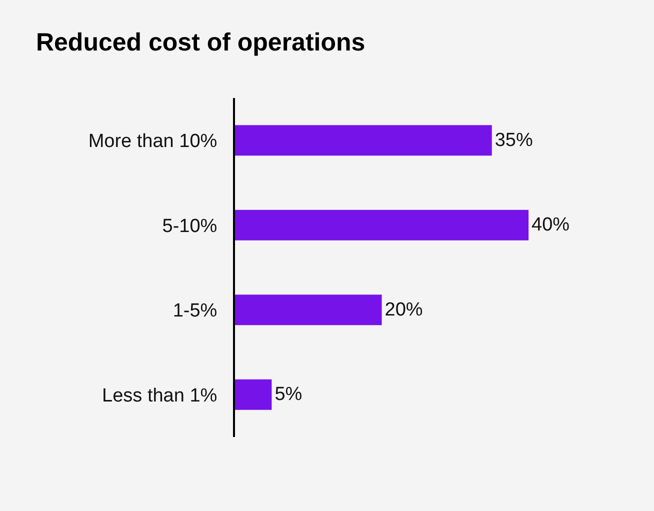  What do you see at coordinates (195, 311) in the screenshot?
I see `y-tick-label: 1-5%` at bounding box center [195, 311].